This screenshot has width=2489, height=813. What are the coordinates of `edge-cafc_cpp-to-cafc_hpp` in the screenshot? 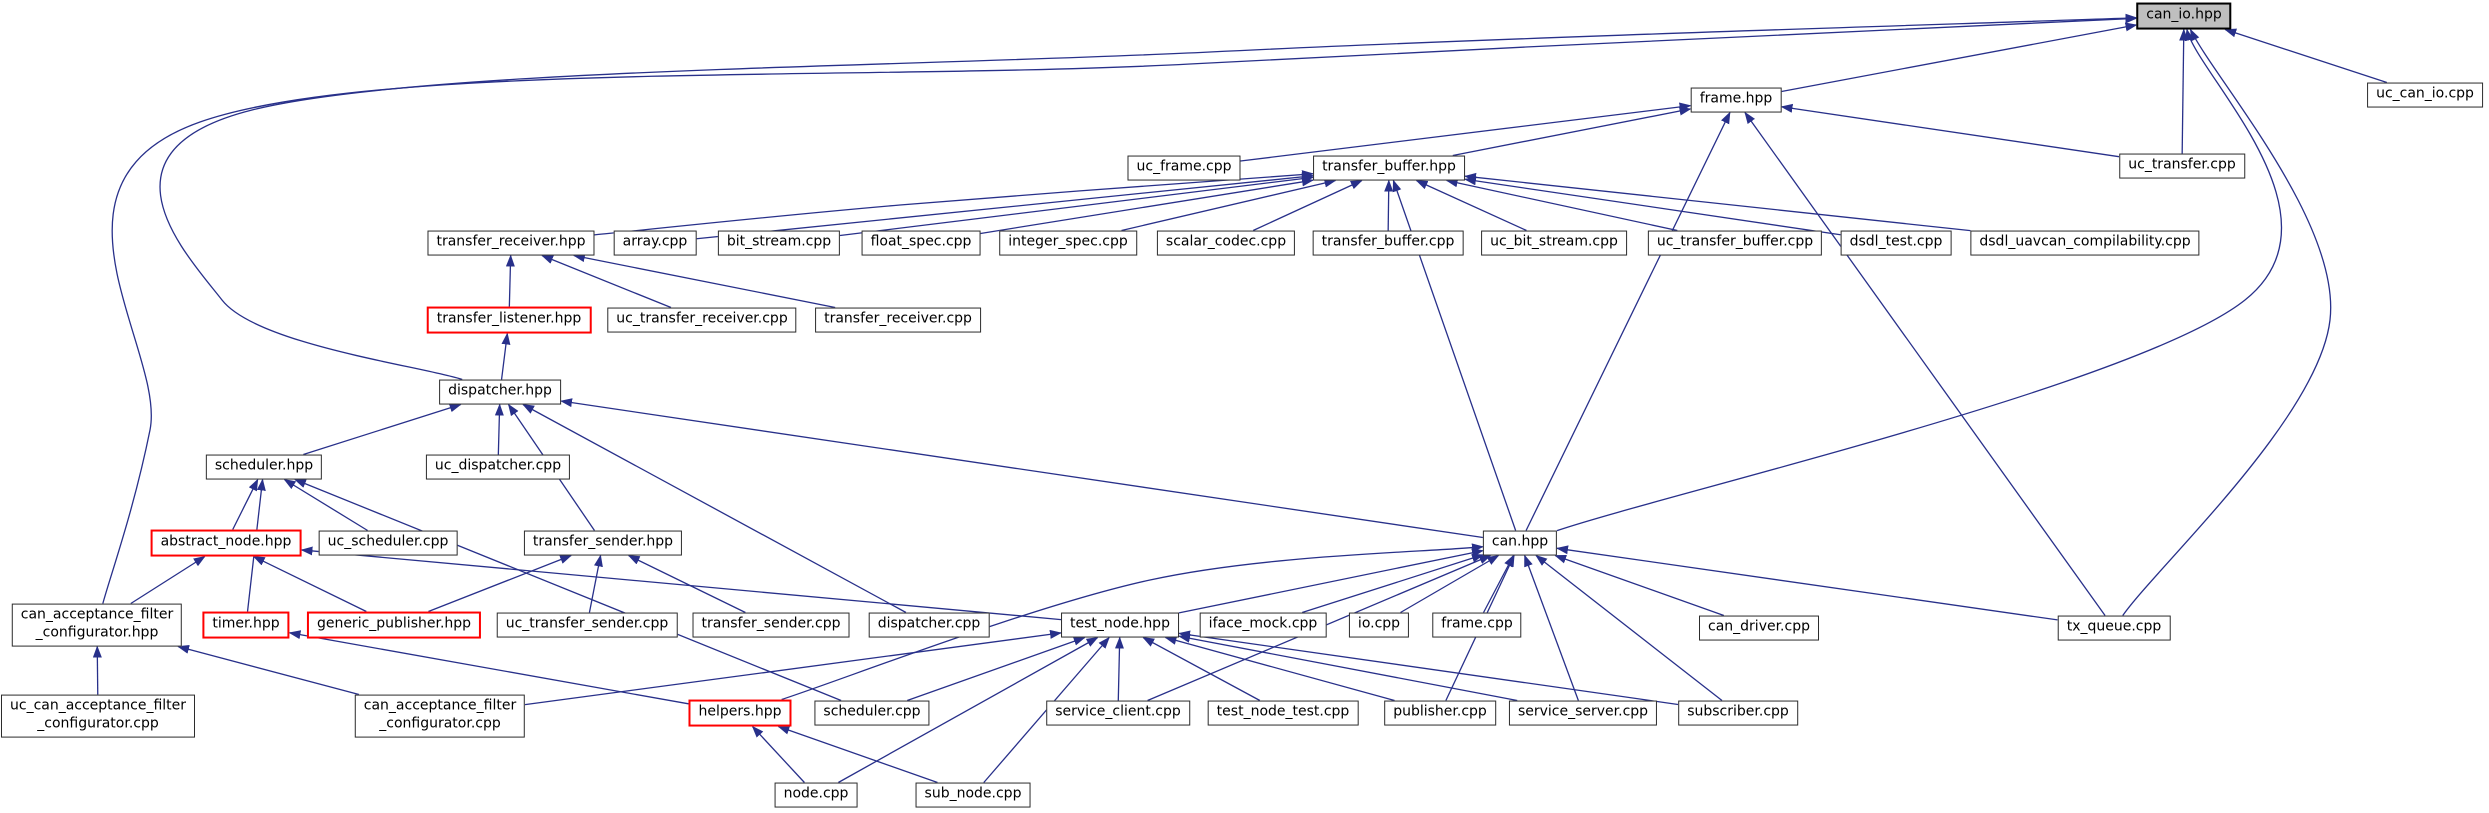 It's located at (268, 670).